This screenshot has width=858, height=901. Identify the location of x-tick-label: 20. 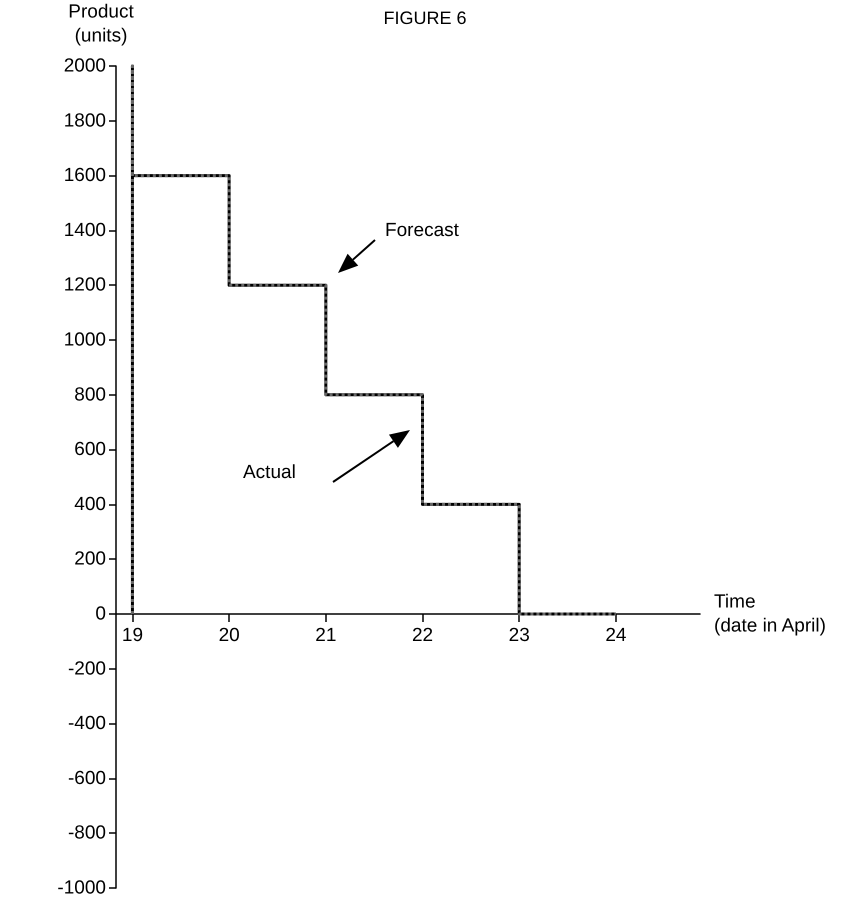
(229, 635).